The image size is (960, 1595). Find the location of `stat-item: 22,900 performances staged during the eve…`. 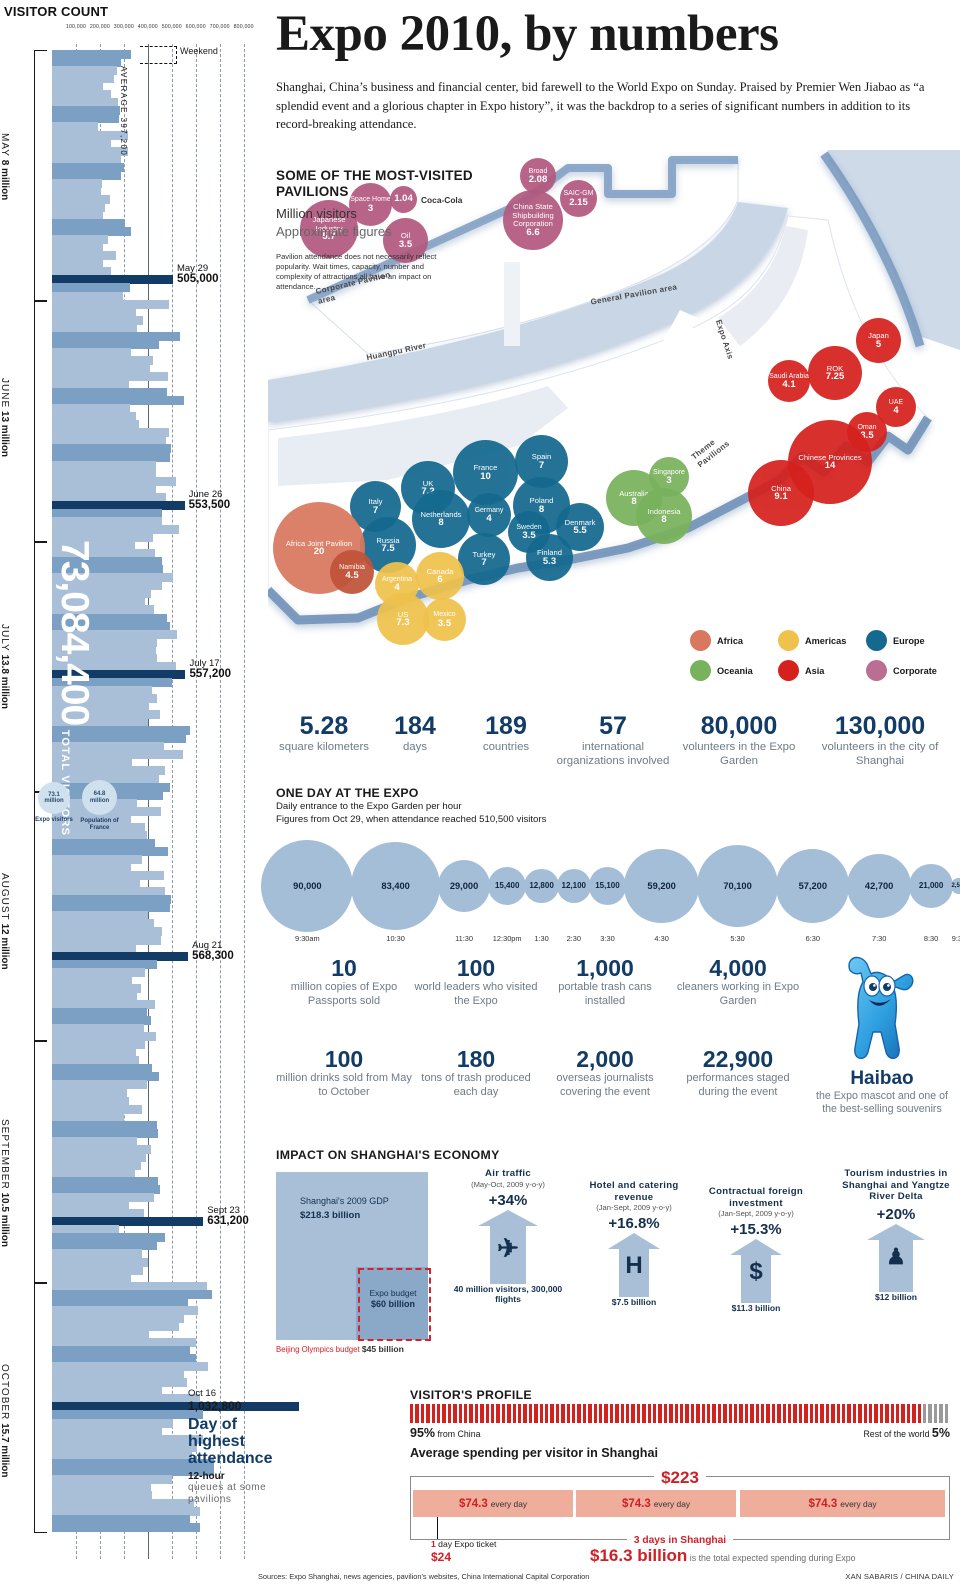

stat-item: 22,900 performances staged during the eve… is located at coordinates (738, 1072).